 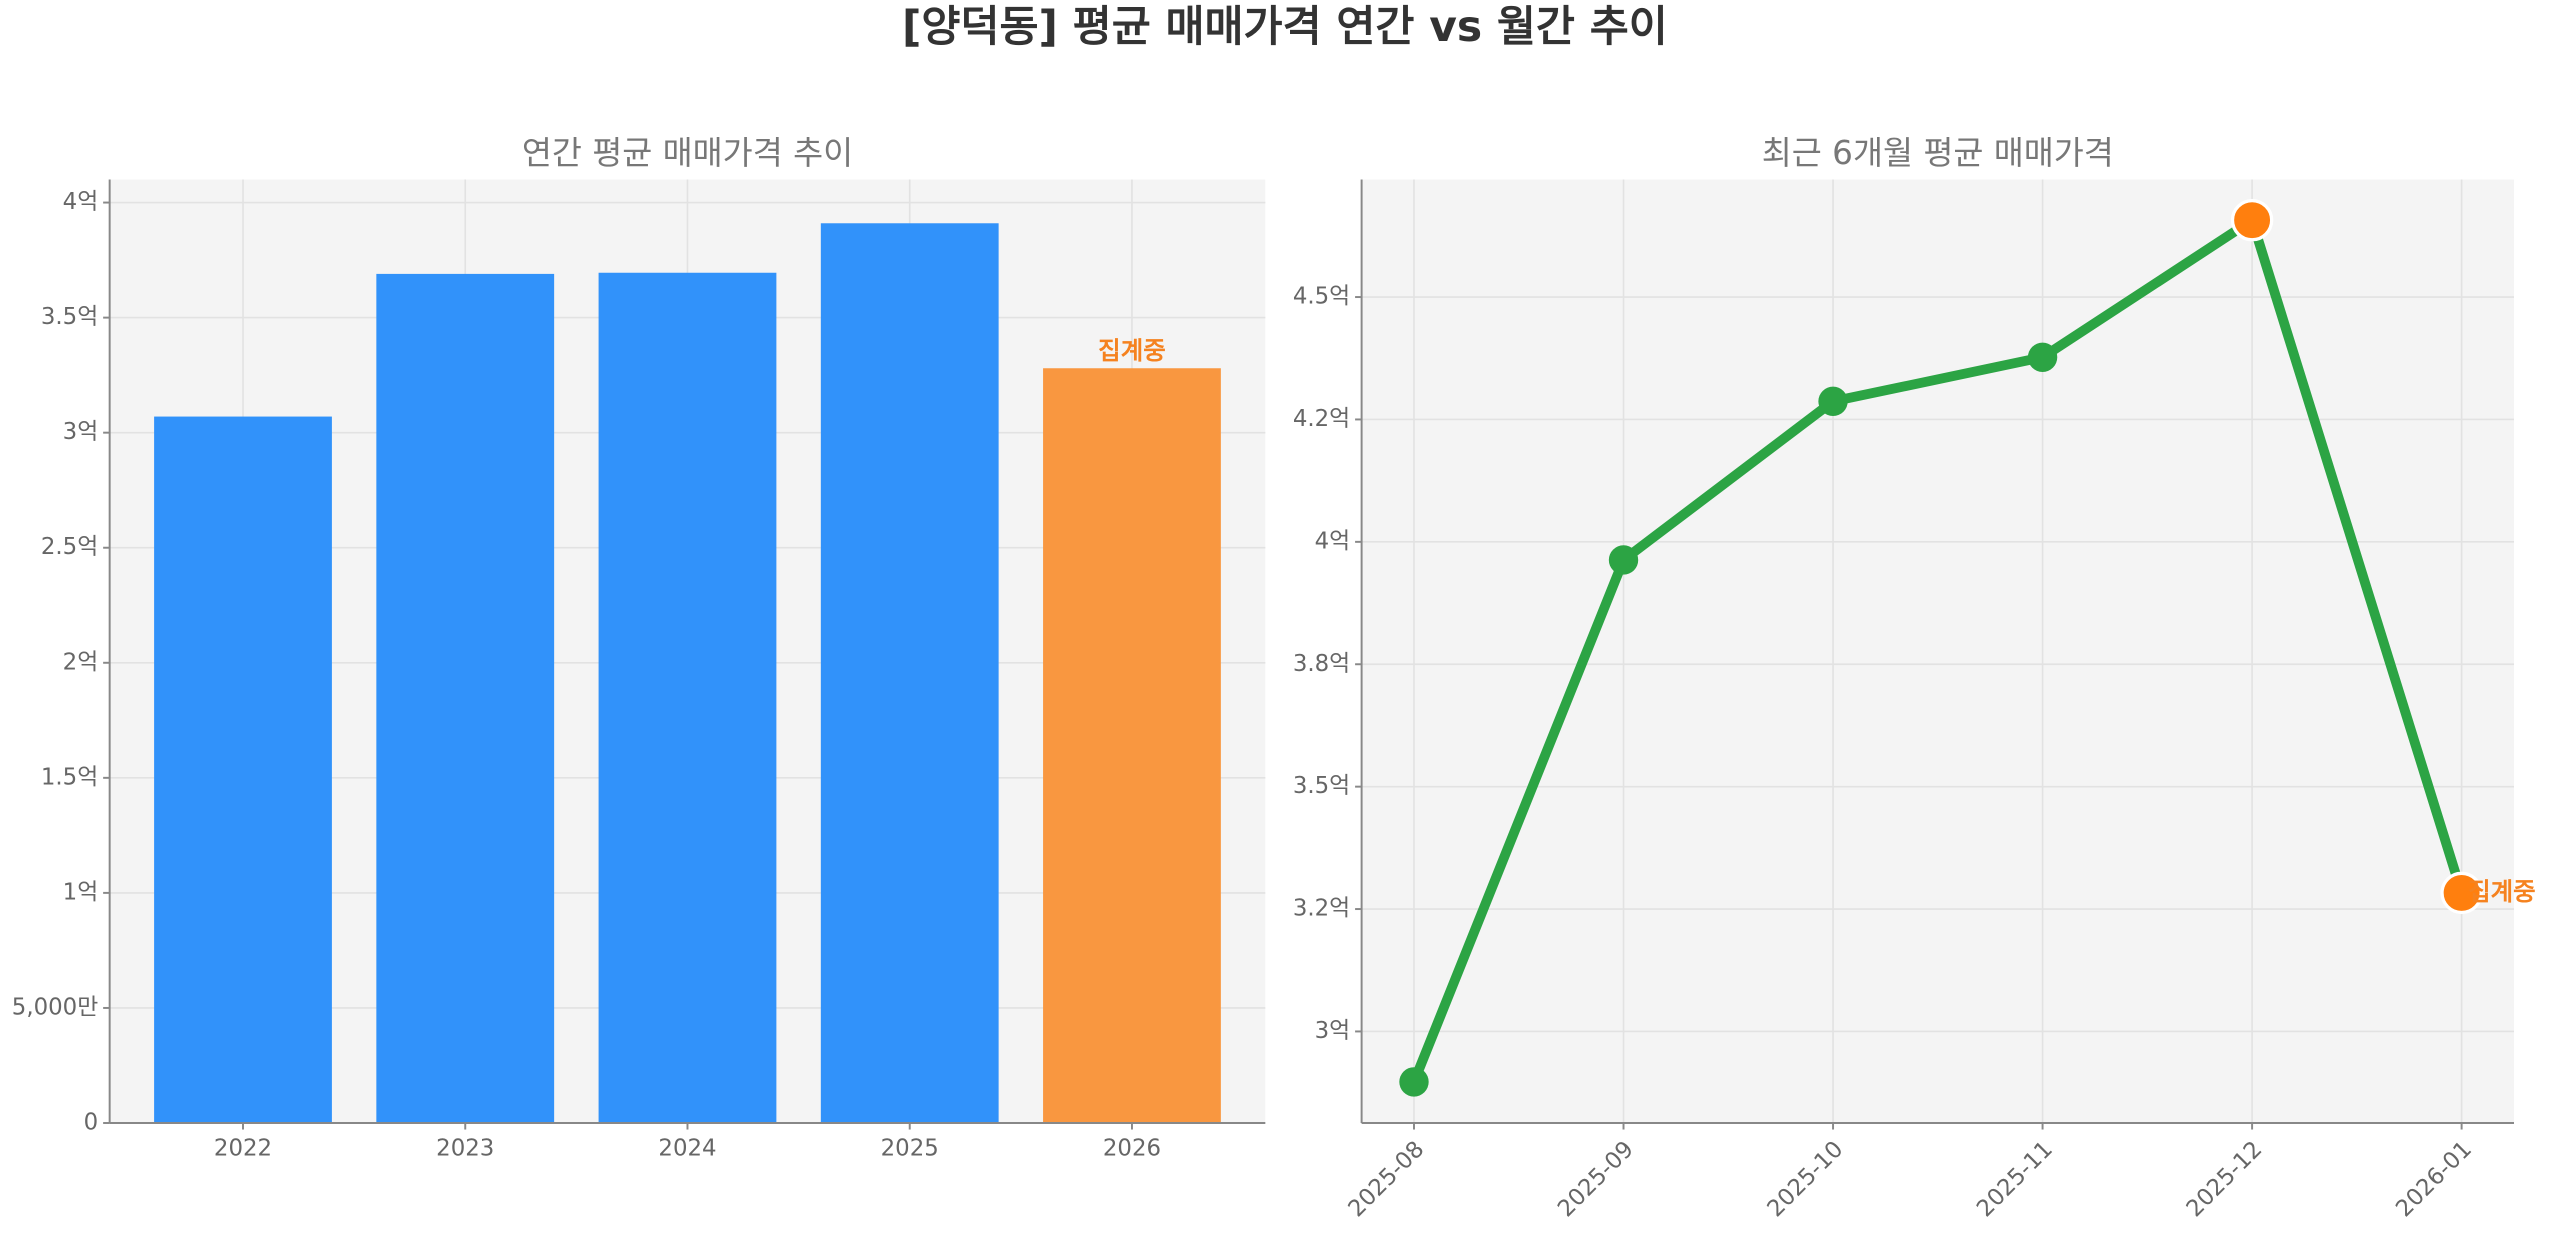 What do you see at coordinates (465, 1149) in the screenshot?
I see `x-tick-label: 2023` at bounding box center [465, 1149].